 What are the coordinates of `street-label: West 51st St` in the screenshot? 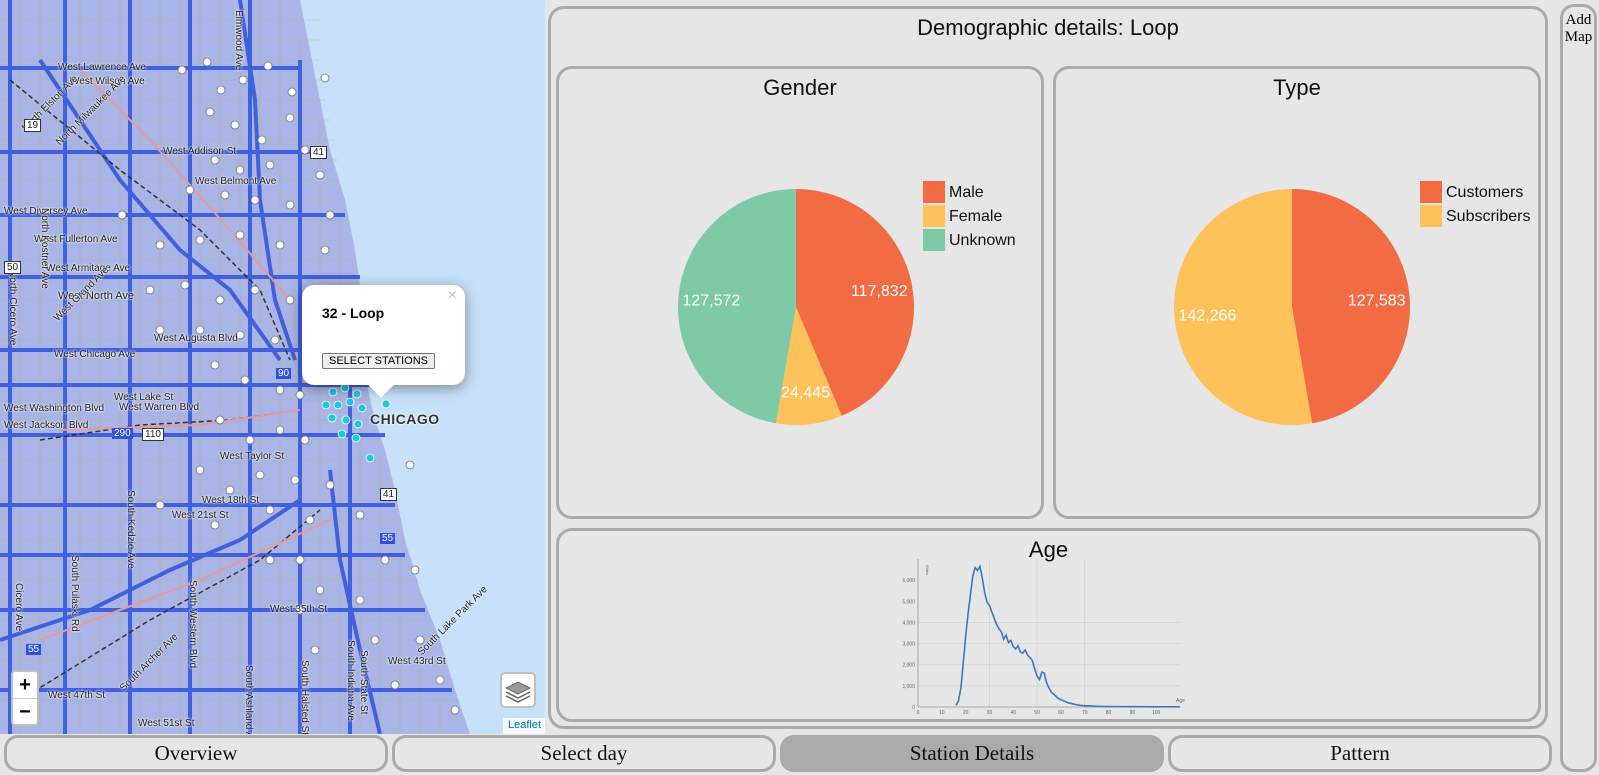 It's located at (166, 723).